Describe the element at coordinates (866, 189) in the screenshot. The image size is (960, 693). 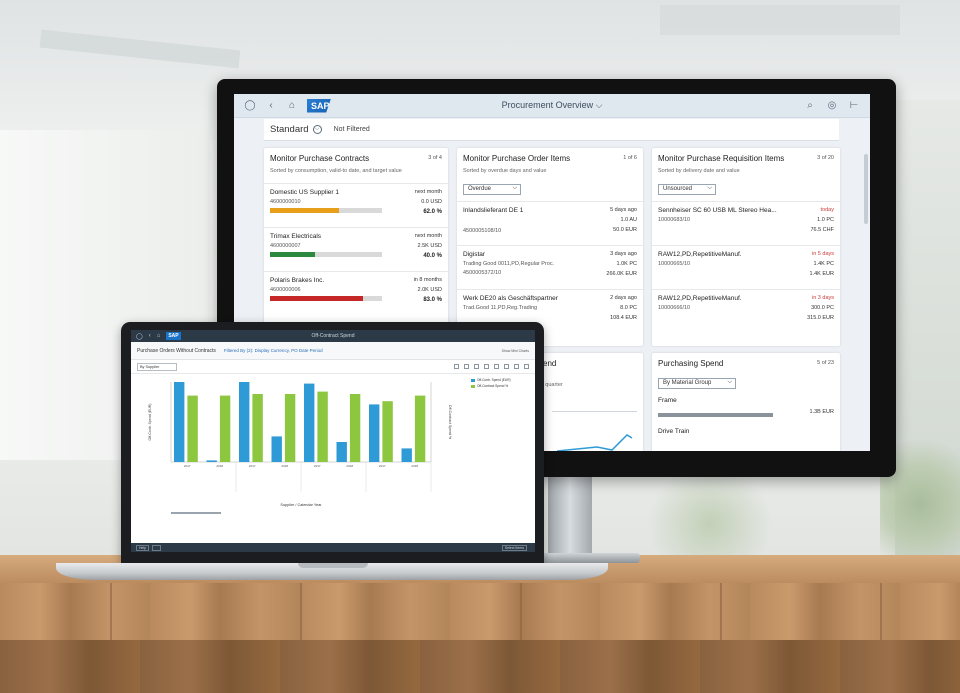
I see `scrollbar` at that location.